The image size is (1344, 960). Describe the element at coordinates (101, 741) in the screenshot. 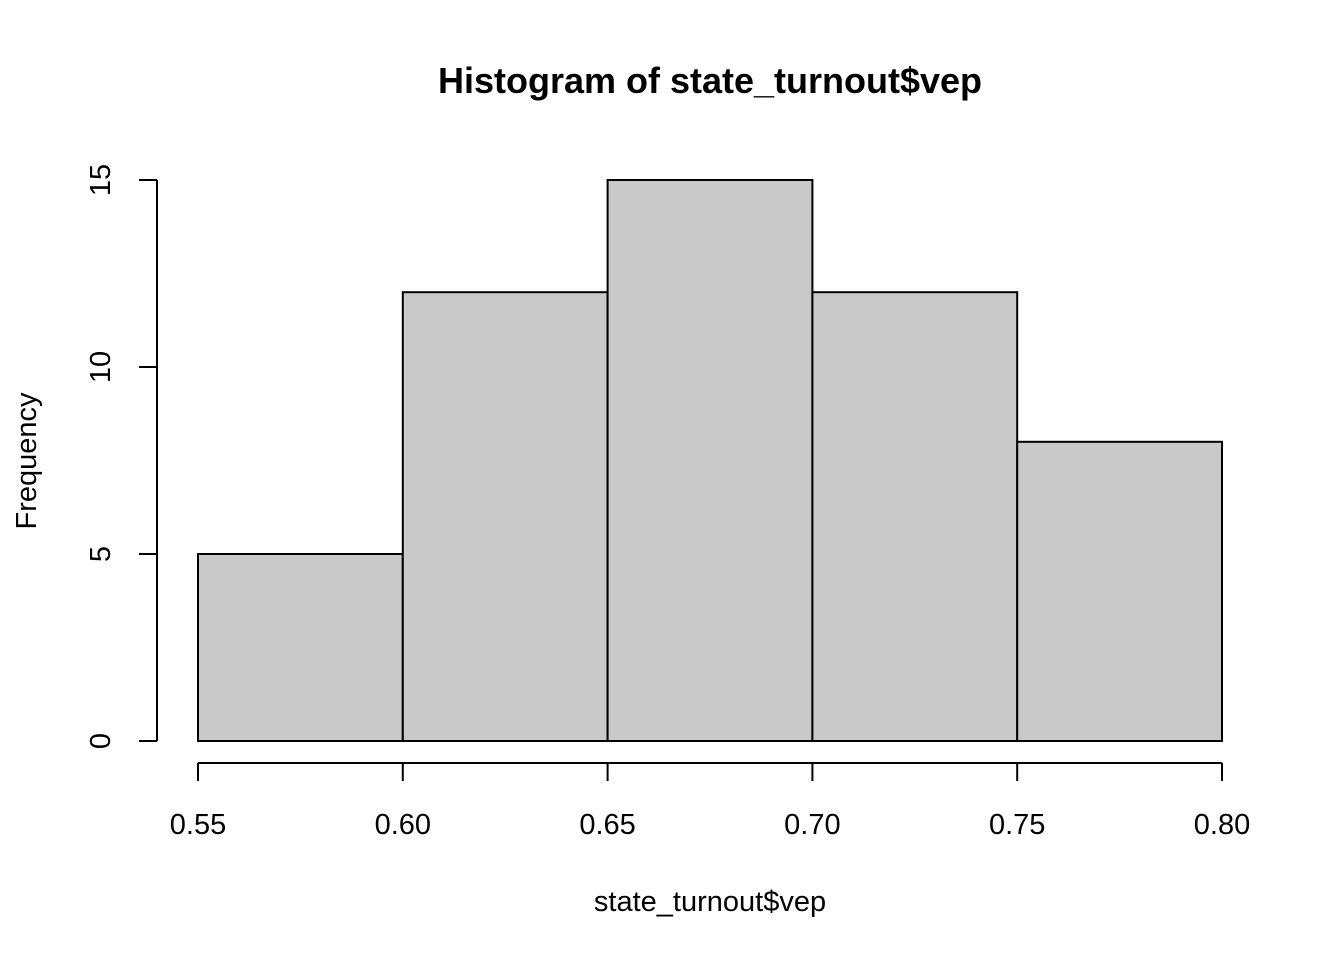

I see `y-tick-label: 0` at that location.